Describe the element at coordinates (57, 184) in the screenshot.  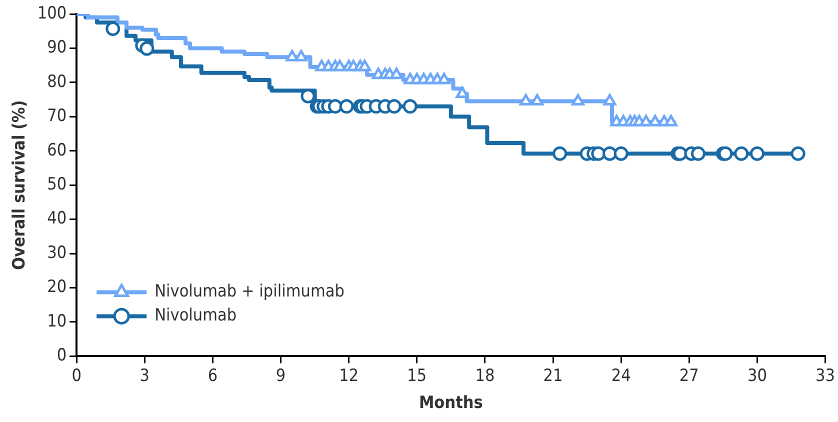
I see `y-tick-label: 50` at that location.